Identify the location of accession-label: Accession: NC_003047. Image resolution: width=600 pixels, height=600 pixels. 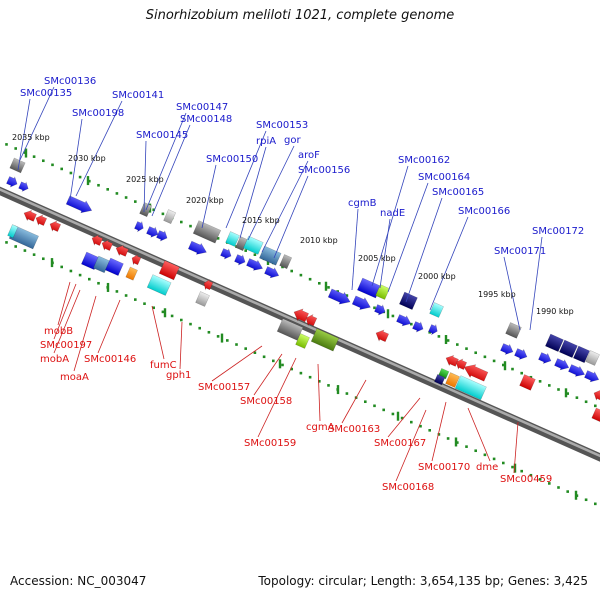
(78, 581).